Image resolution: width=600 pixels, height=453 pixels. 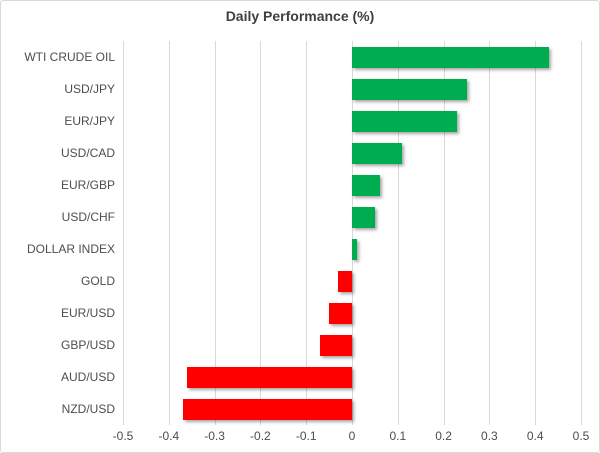 I want to click on x-tick-label--0p4: -0.4, so click(x=169, y=436).